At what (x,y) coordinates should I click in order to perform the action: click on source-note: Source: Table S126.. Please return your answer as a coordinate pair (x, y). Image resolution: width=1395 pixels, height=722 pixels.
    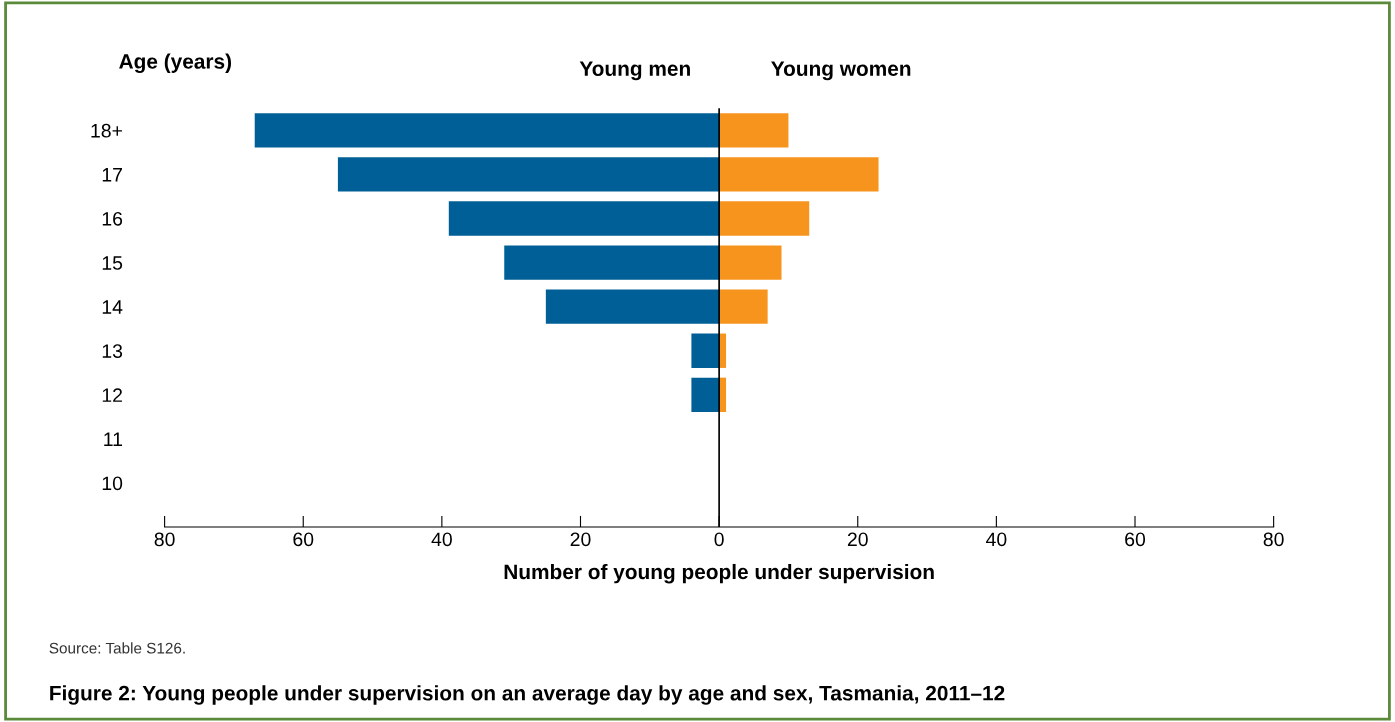
    Looking at the image, I should click on (117, 648).